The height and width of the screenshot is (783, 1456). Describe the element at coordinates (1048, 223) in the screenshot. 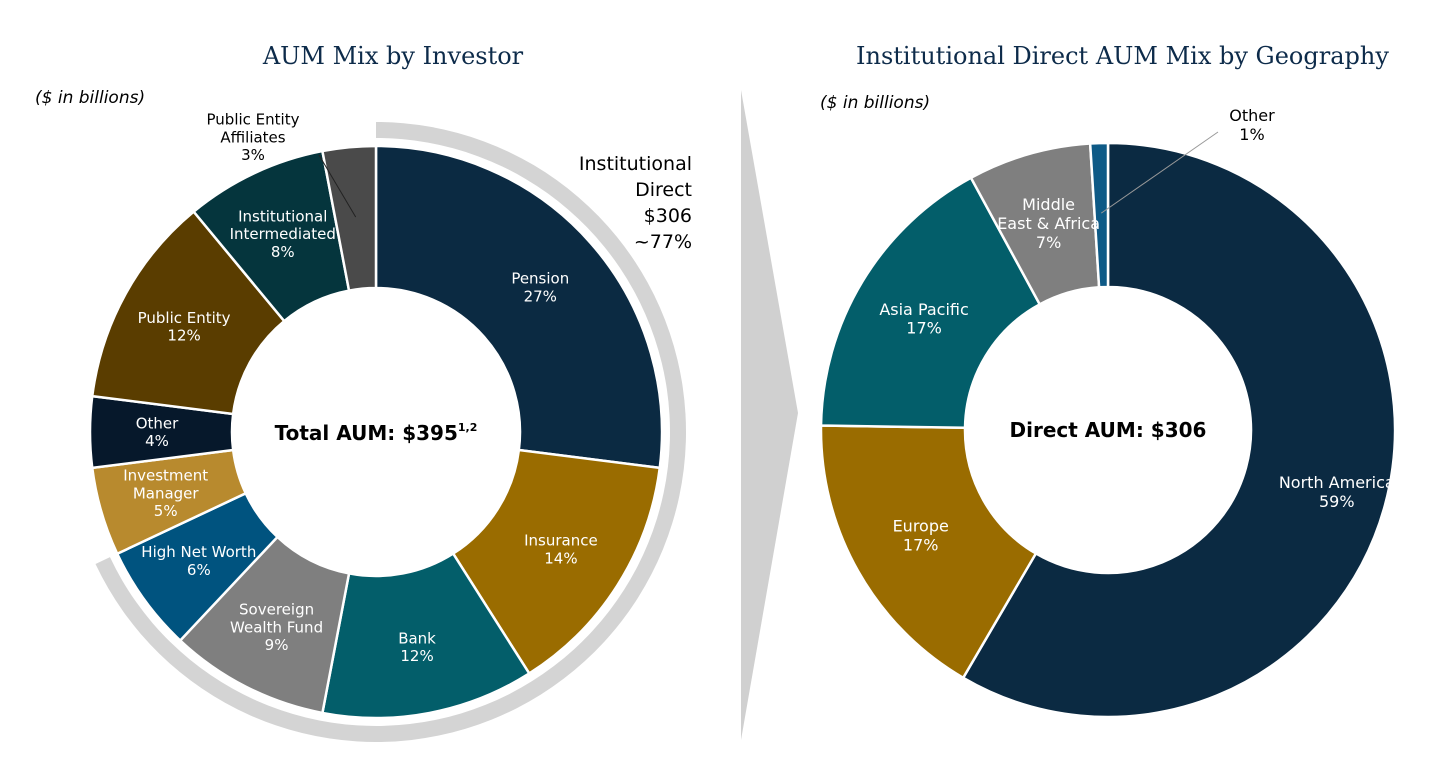

I see `slice-label-middle-east-africa: Middle East & Africa 7%` at that location.